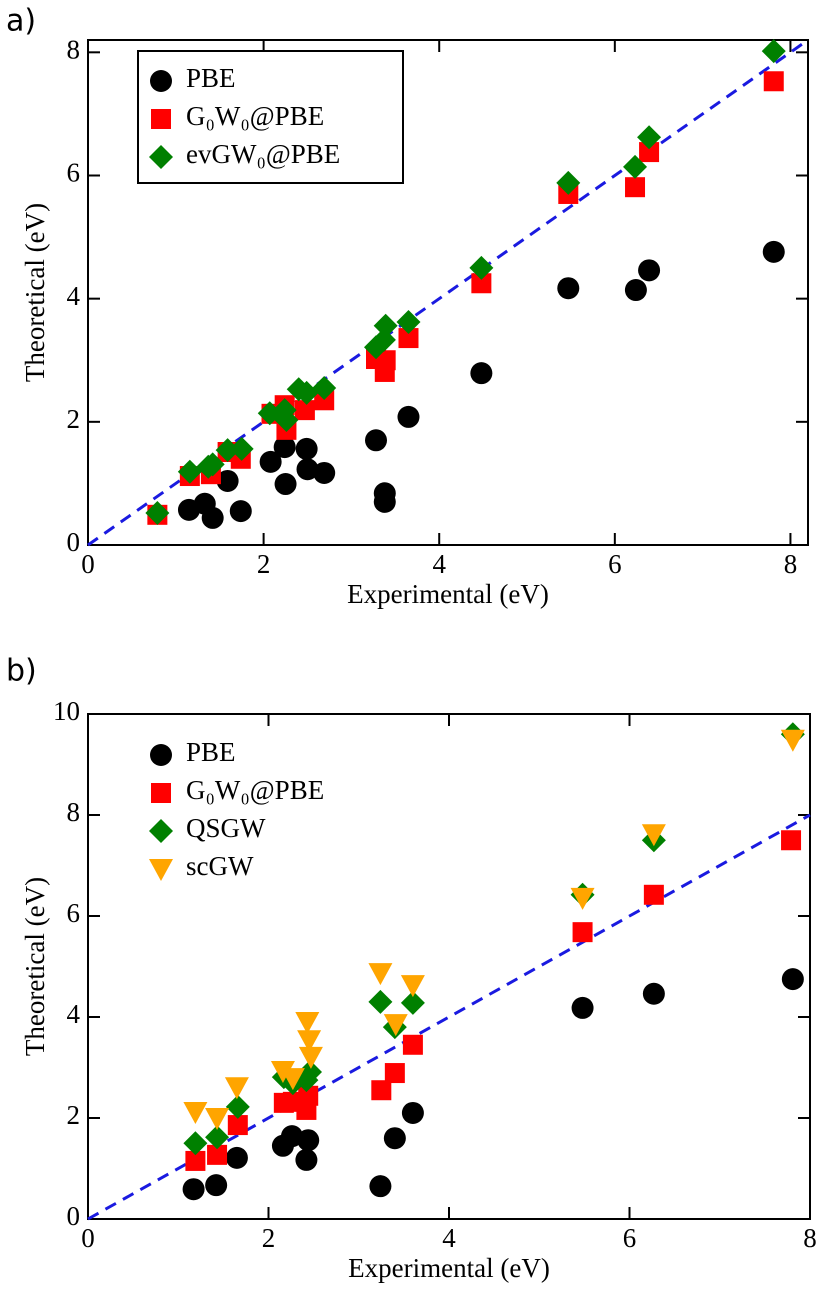 The width and height of the screenshot is (822, 1294). What do you see at coordinates (21, 21) in the screenshot?
I see `panel-label: a)` at bounding box center [21, 21].